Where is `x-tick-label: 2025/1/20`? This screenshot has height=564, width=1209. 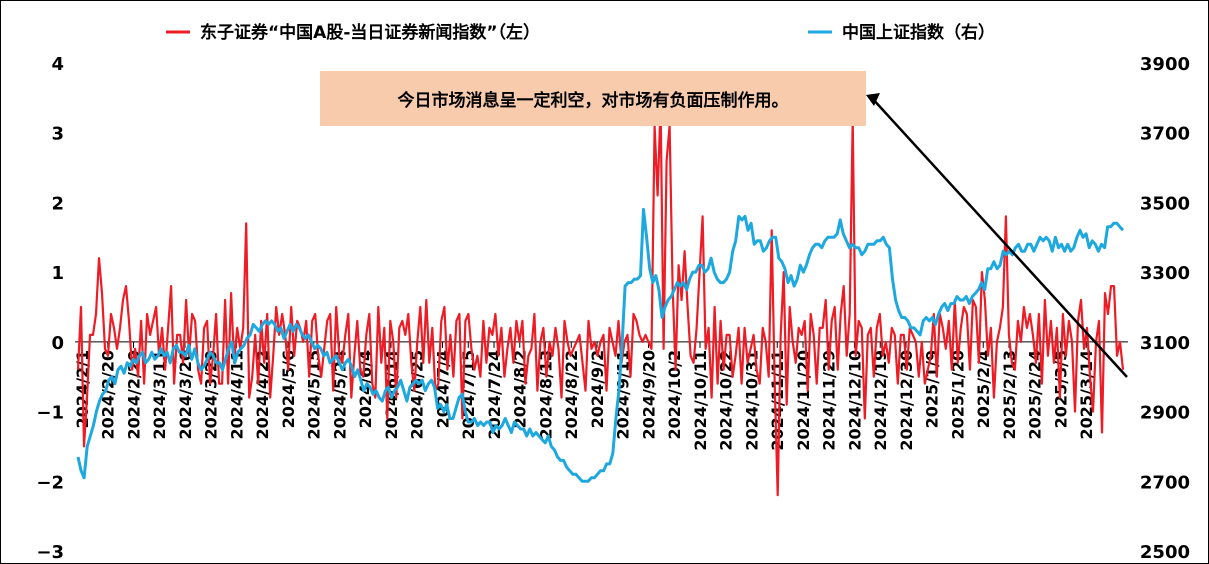 x-tick-label: 2025/1/20 is located at coordinates (958, 395).